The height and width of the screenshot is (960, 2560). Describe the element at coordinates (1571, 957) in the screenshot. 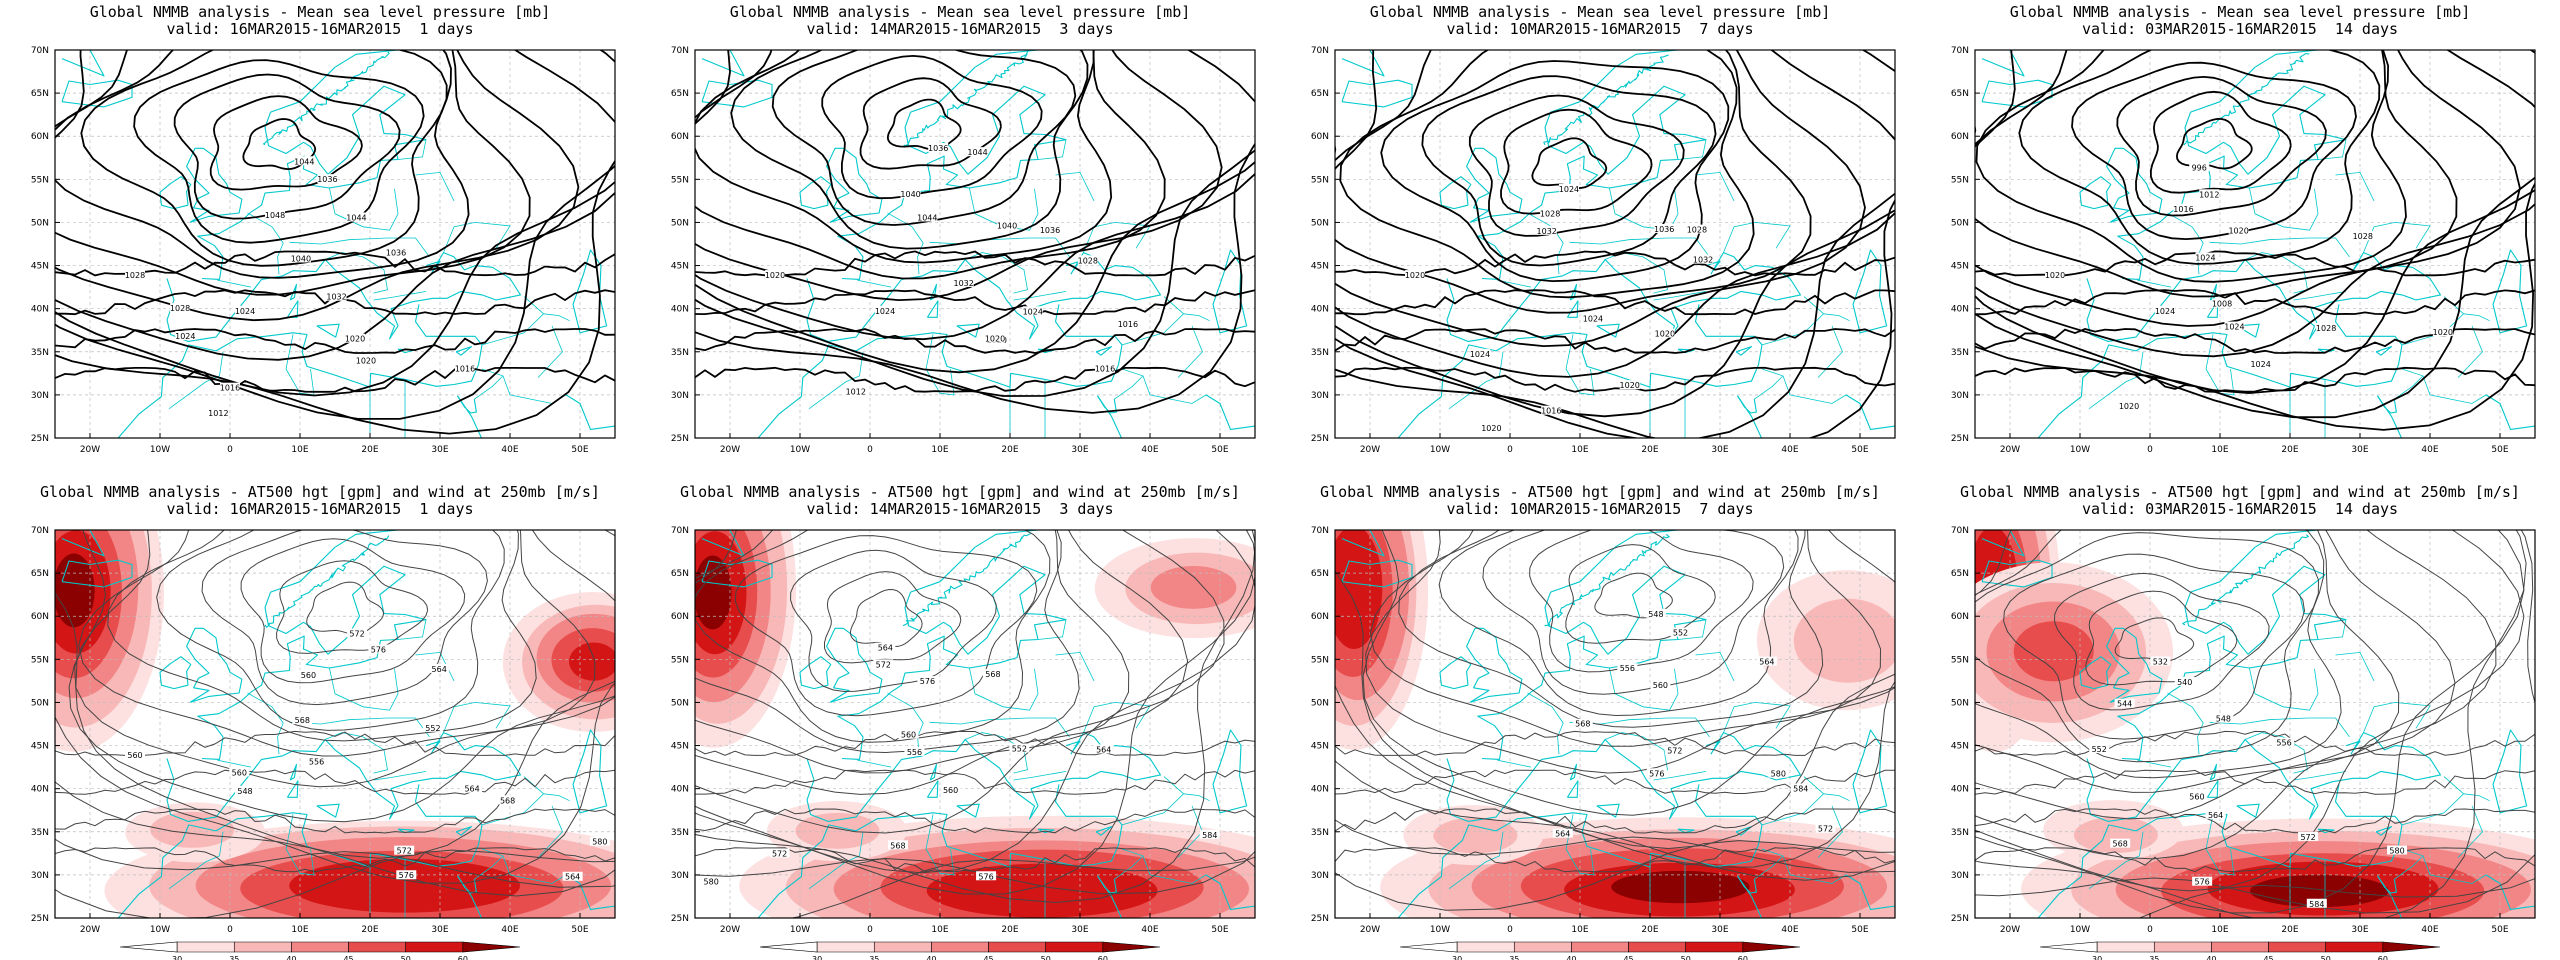

I see `colorbar-label: 40` at that location.